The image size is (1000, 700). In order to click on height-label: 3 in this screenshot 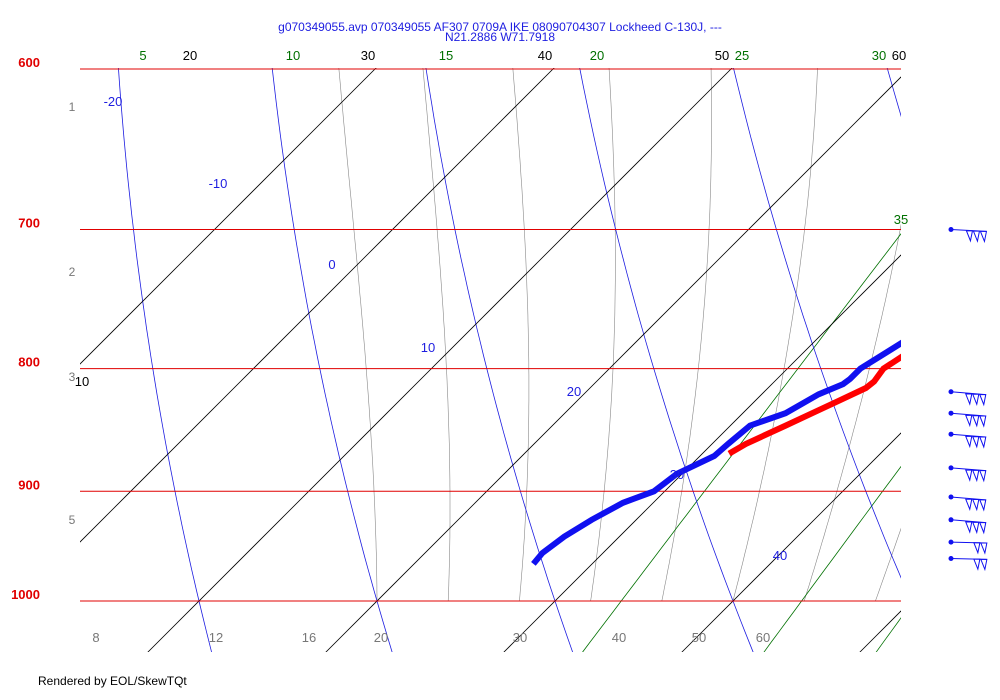, I will do `click(72, 377)`.